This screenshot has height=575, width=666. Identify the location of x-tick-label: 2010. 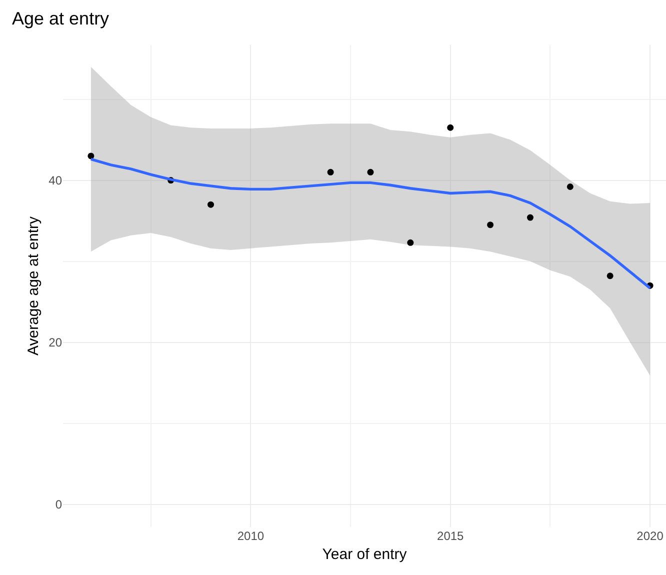
(250, 536).